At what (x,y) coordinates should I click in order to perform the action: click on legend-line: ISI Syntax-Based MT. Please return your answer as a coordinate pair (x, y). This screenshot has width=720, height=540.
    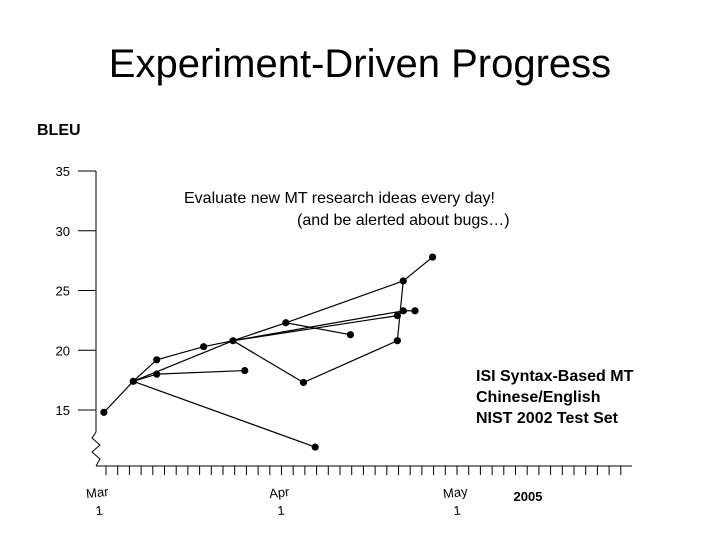
    Looking at the image, I should click on (555, 376).